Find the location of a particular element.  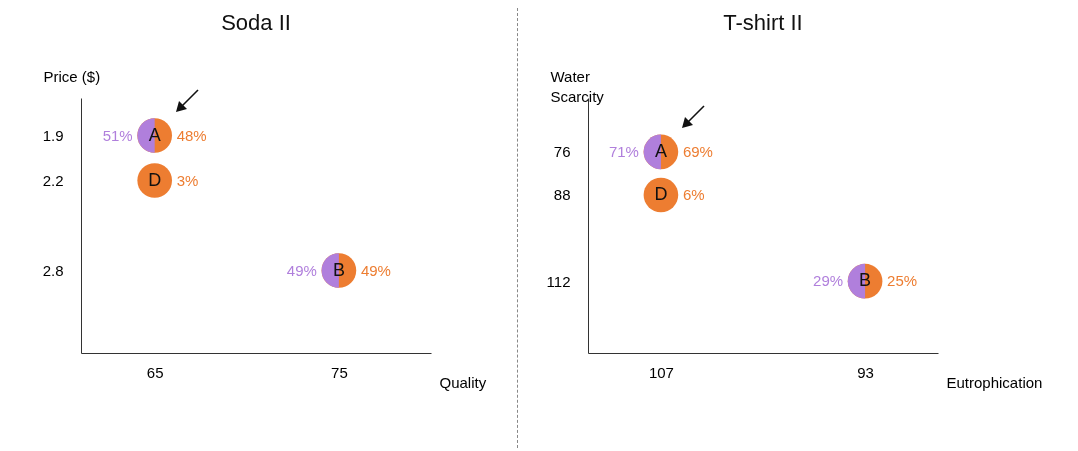

x-tick-label: 107 is located at coordinates (661, 372).